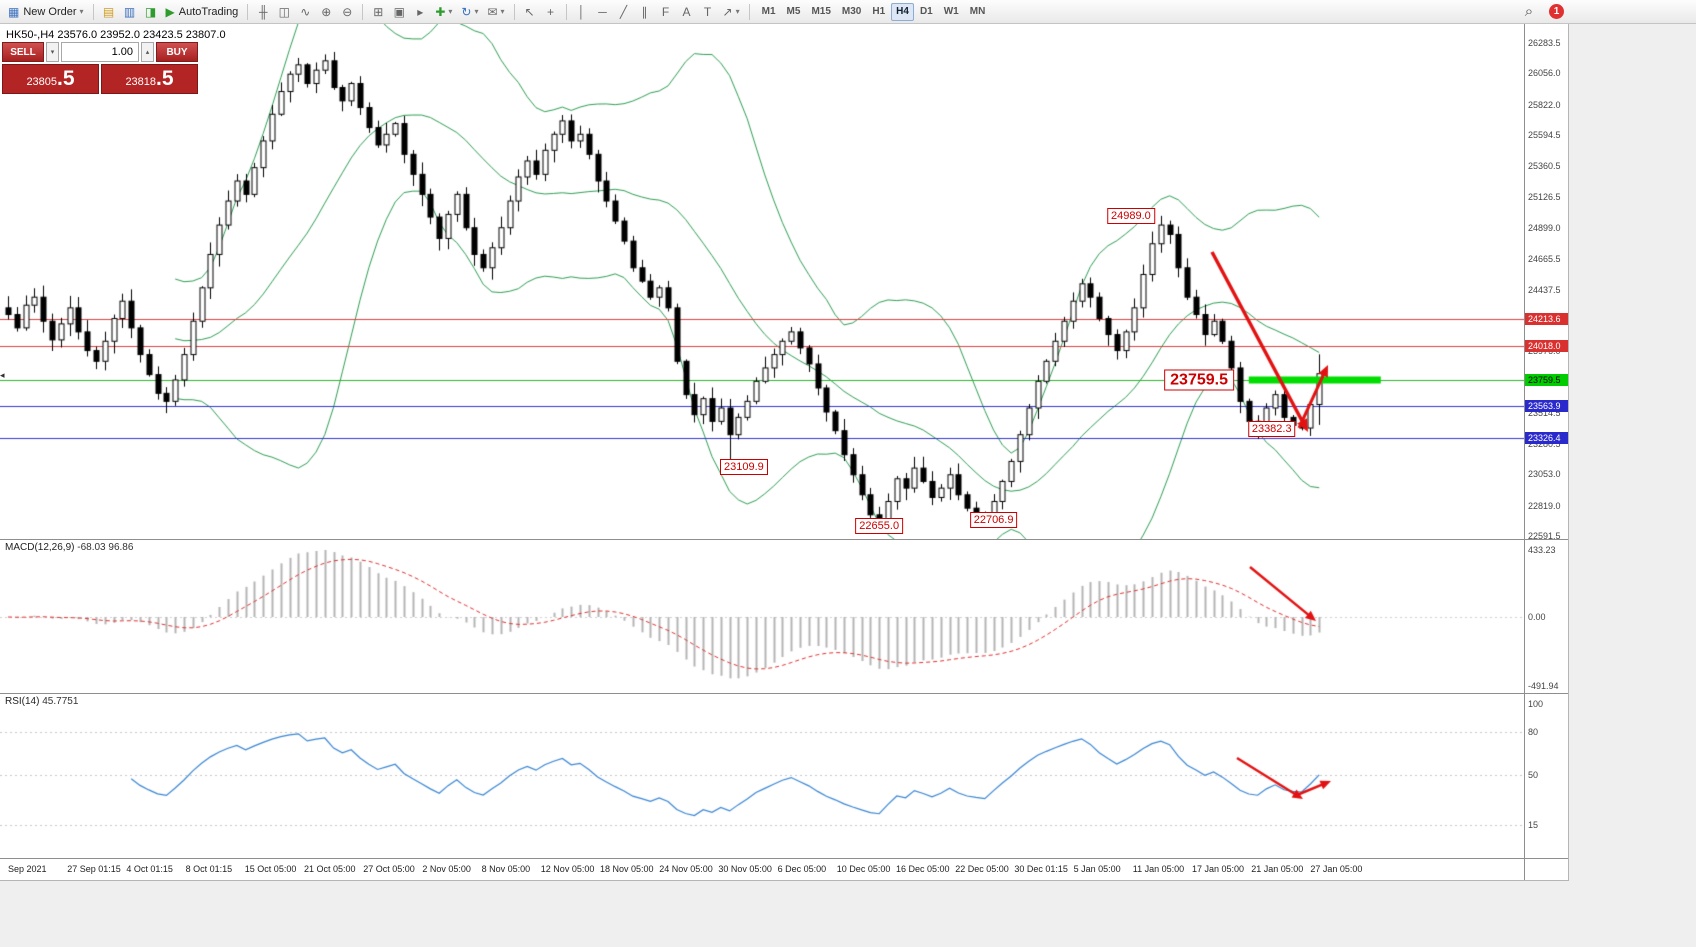  What do you see at coordinates (52, 52) in the screenshot?
I see `volume-decrease-button: ▾` at bounding box center [52, 52].